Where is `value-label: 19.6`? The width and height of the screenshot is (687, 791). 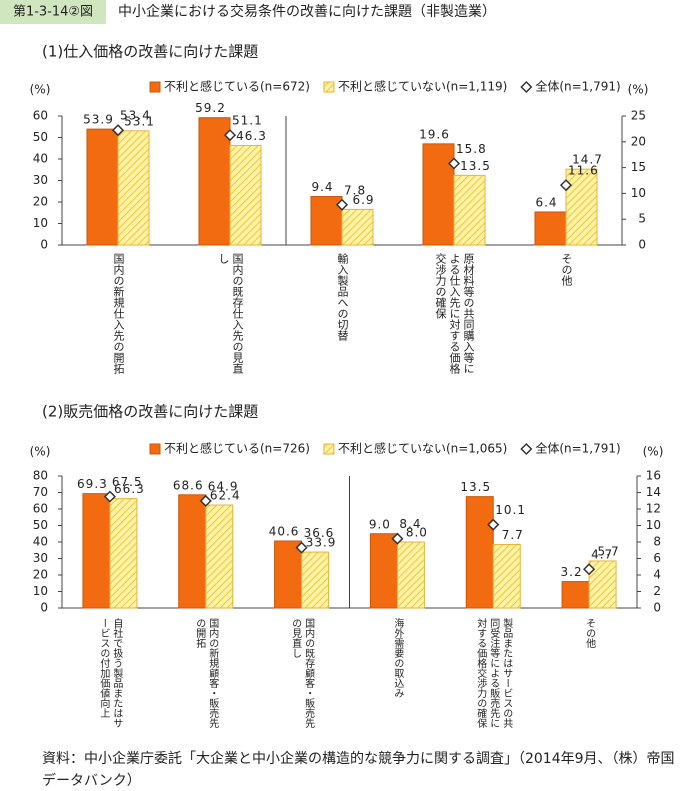
value-label: 19.6 is located at coordinates (434, 134).